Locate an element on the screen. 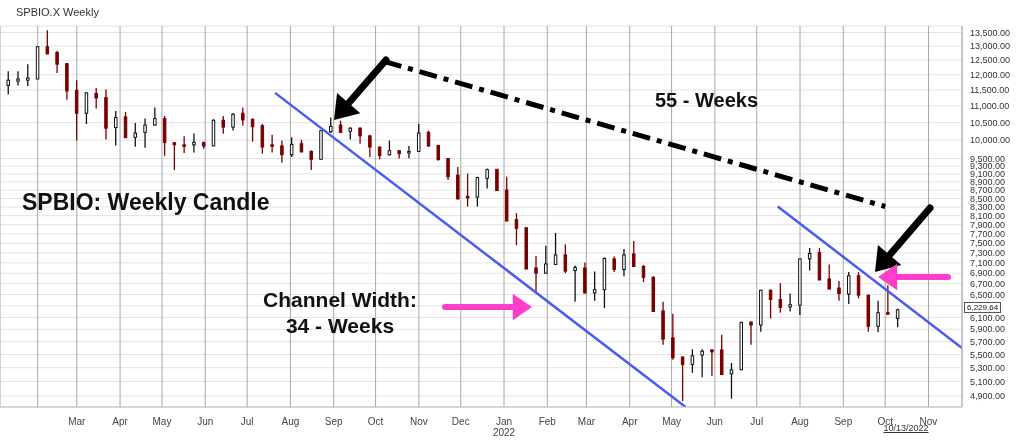 The image size is (1024, 441). x-tick-label: Jun is located at coordinates (205, 421).